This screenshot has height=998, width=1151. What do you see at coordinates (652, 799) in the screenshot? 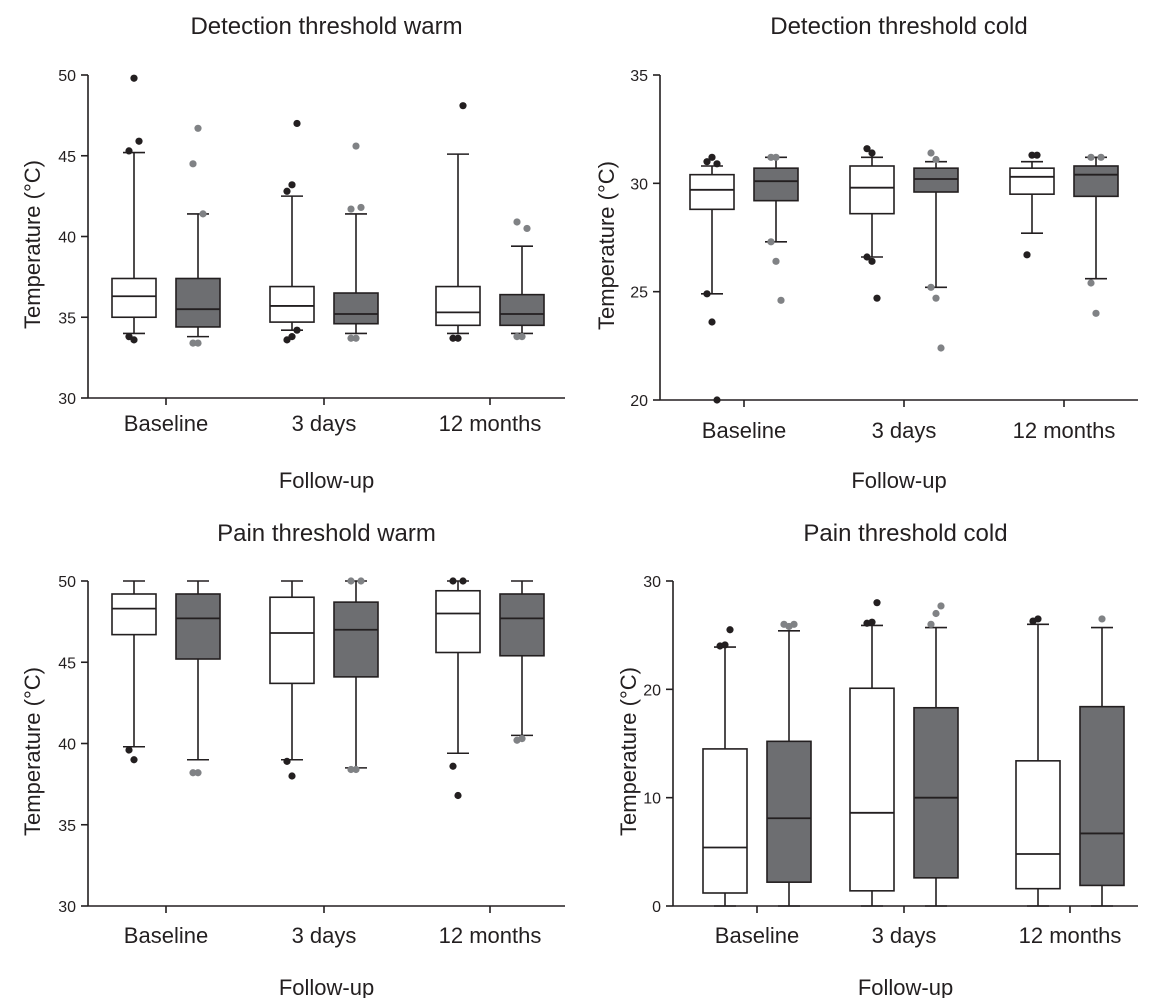
I see `y-tick-label: 10` at bounding box center [652, 799].